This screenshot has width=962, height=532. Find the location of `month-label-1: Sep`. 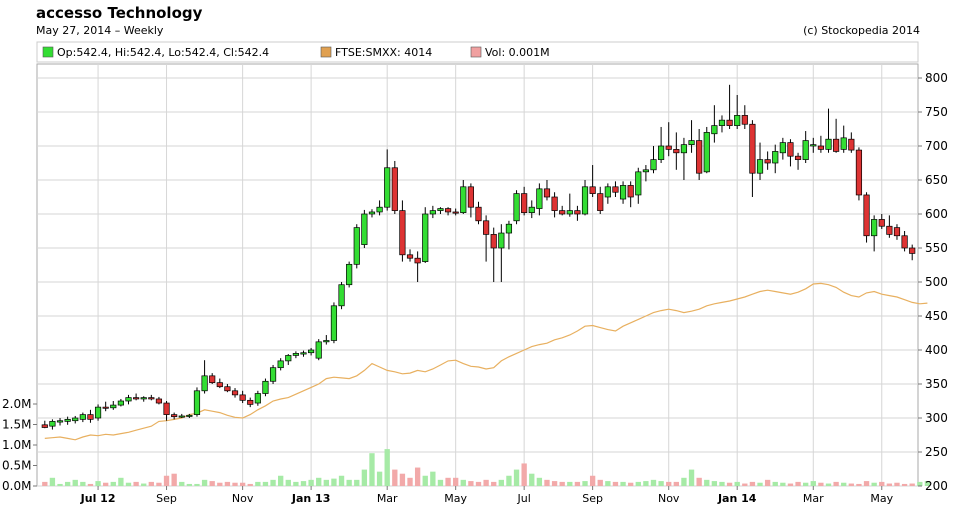

month-label-1: Sep is located at coordinates (166, 498).